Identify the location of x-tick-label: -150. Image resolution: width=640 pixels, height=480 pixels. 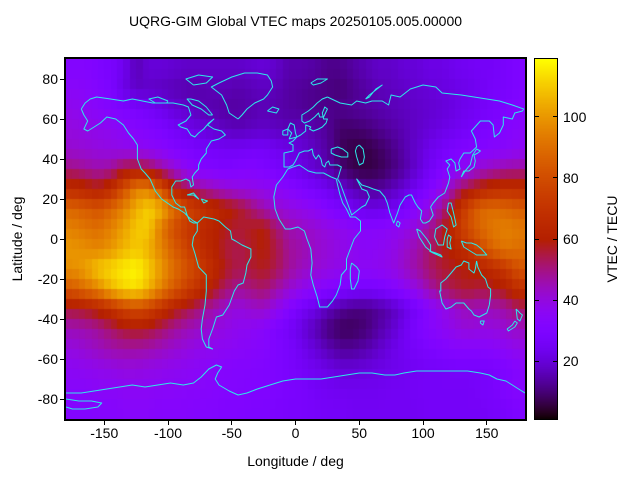
(104, 433).